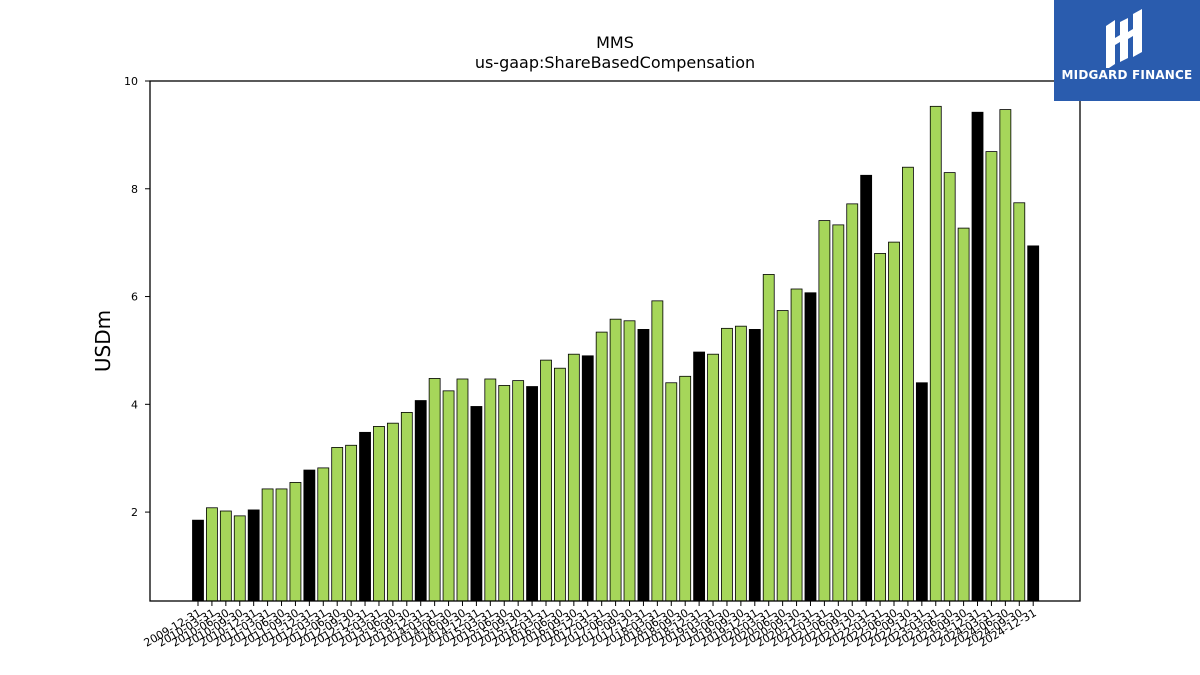 This screenshot has height=675, width=1200. Describe the element at coordinates (134, 404) in the screenshot. I see `y-tick-label: 4` at that location.